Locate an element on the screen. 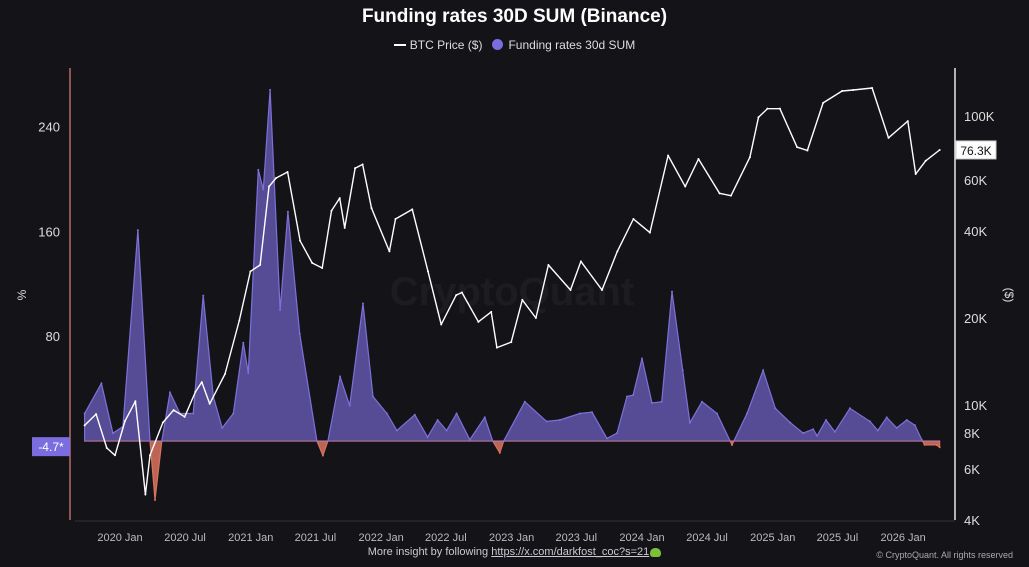  legend-funding-label: Funding rates 30d SUM is located at coordinates (572, 44).